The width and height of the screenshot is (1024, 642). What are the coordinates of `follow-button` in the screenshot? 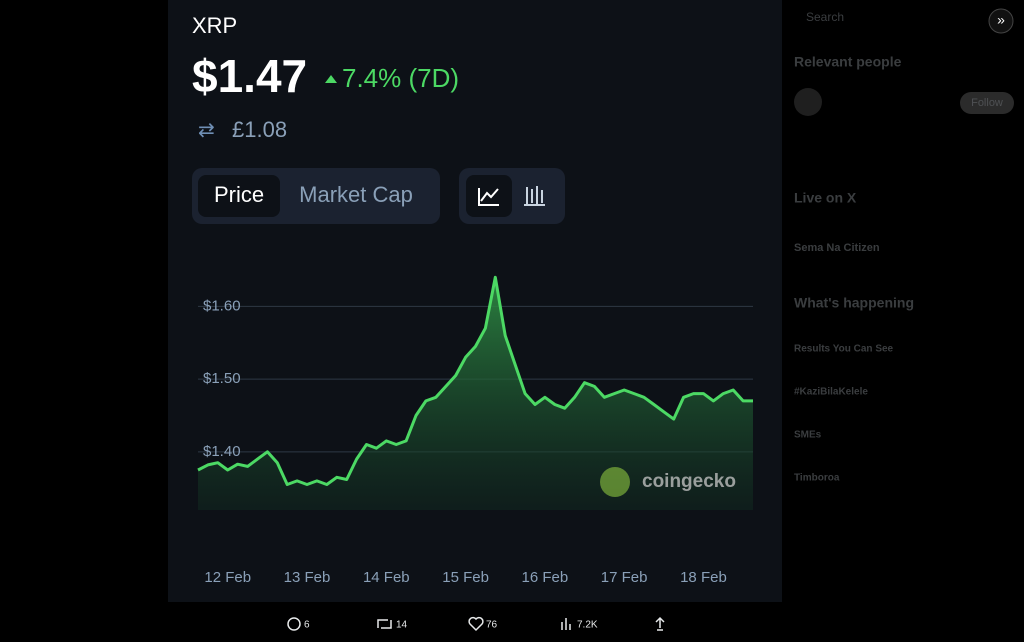 It's located at (987, 103).